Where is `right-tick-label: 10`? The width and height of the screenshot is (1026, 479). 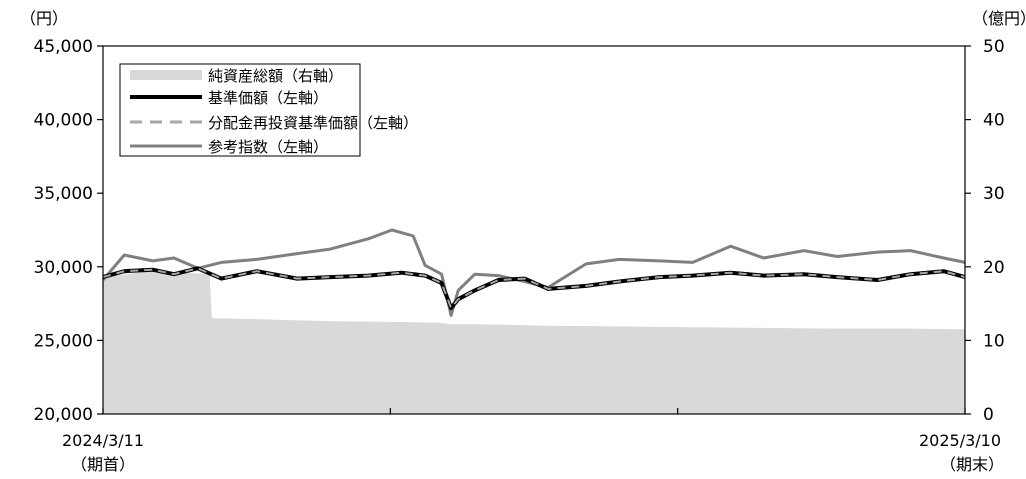
right-tick-label: 10 is located at coordinates (994, 341).